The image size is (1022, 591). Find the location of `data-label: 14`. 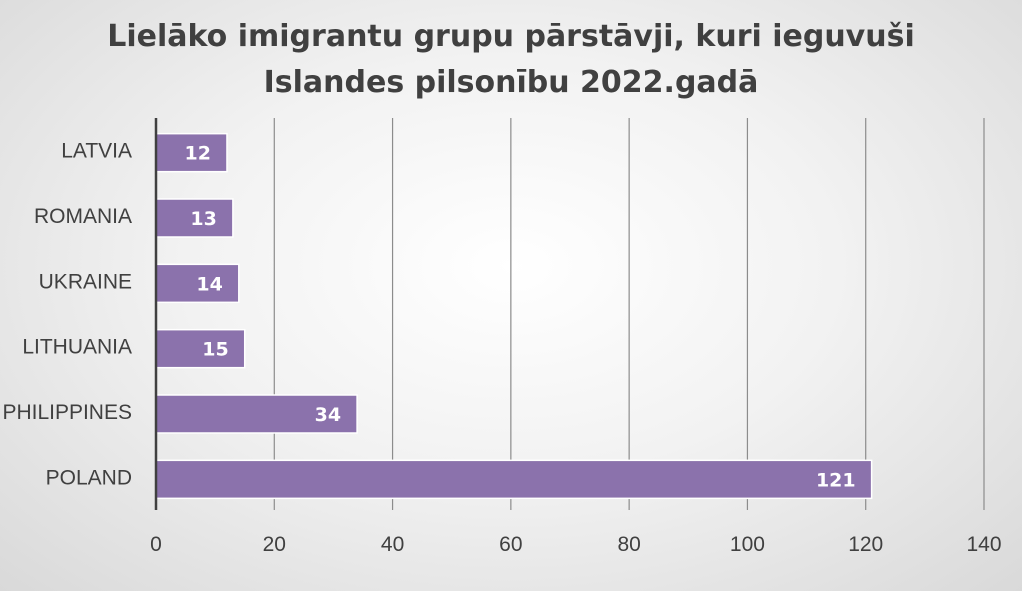

data-label: 14 is located at coordinates (209, 284).